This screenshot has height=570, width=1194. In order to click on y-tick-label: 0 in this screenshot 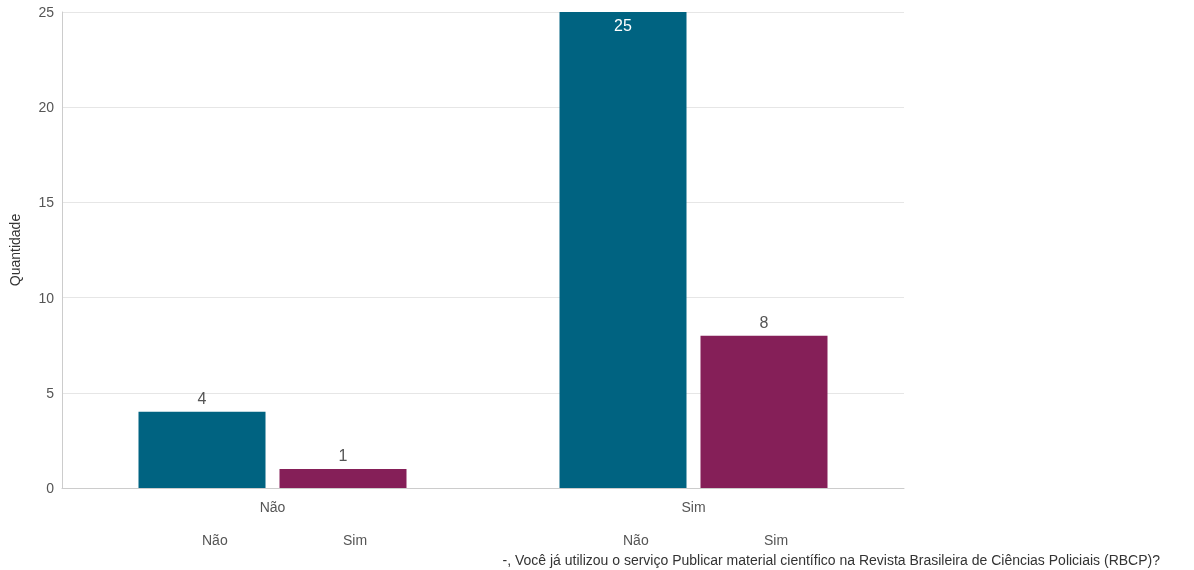, I will do `click(50, 488)`.